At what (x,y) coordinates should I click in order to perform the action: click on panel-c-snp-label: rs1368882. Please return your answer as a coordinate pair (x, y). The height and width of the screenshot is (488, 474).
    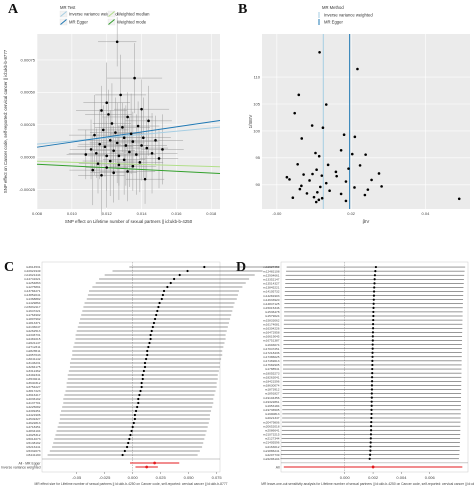
    Looking at the image, I should click on (33, 299).